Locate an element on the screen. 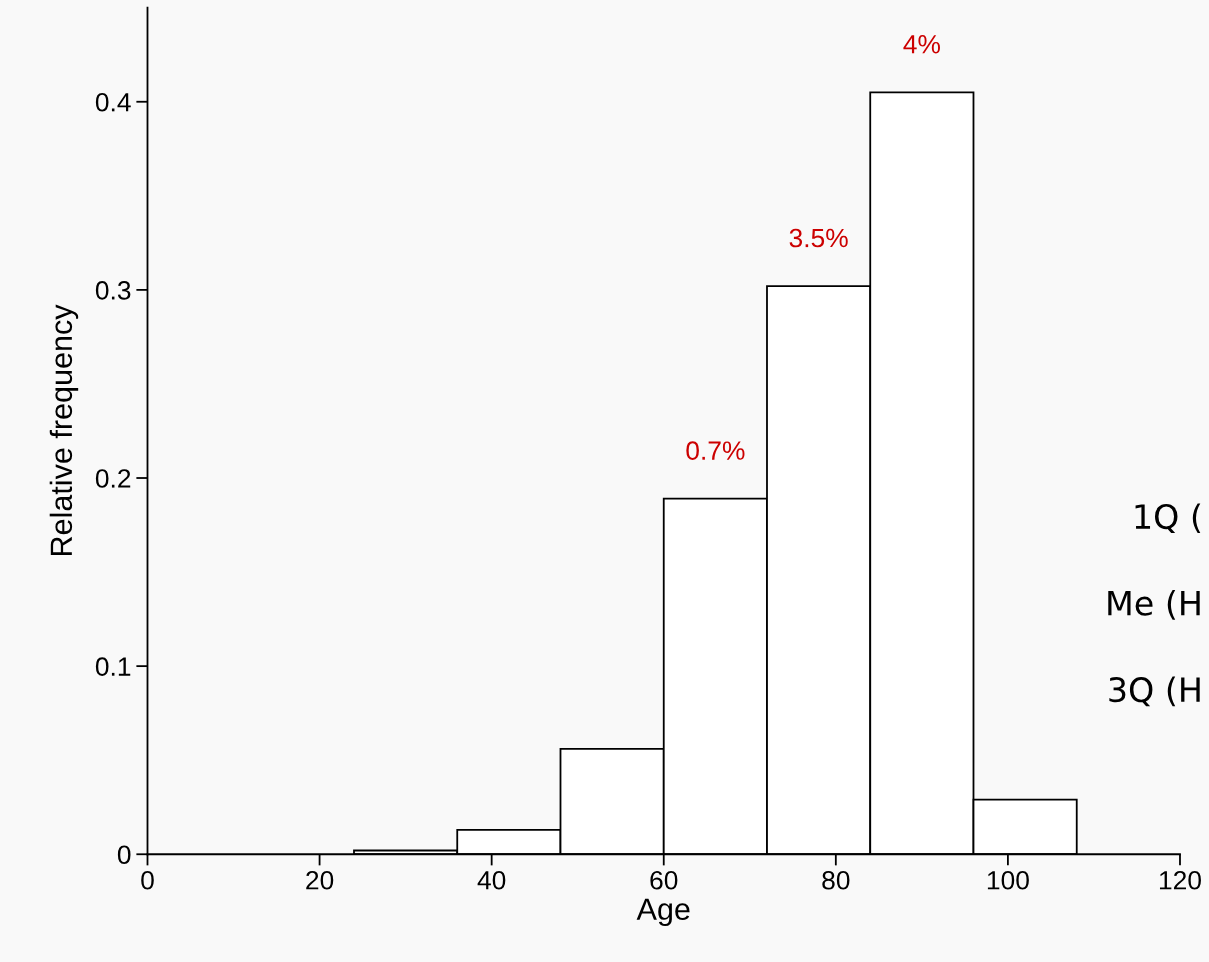 The image size is (1209, 962). x-tick-label: 120 is located at coordinates (1180, 880).